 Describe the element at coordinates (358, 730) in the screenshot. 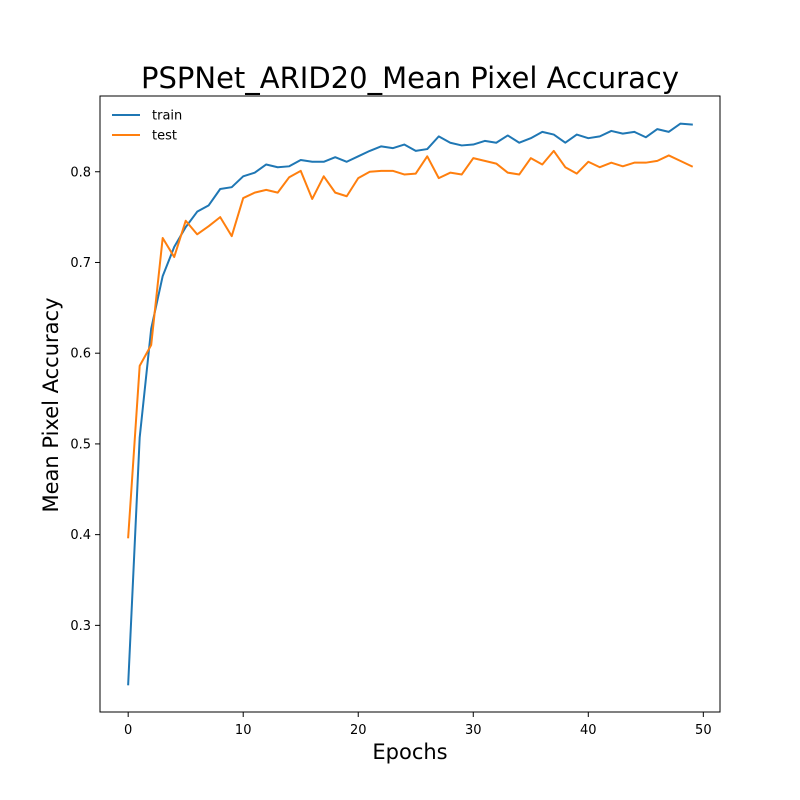

I see `x-tick-label: 20` at that location.